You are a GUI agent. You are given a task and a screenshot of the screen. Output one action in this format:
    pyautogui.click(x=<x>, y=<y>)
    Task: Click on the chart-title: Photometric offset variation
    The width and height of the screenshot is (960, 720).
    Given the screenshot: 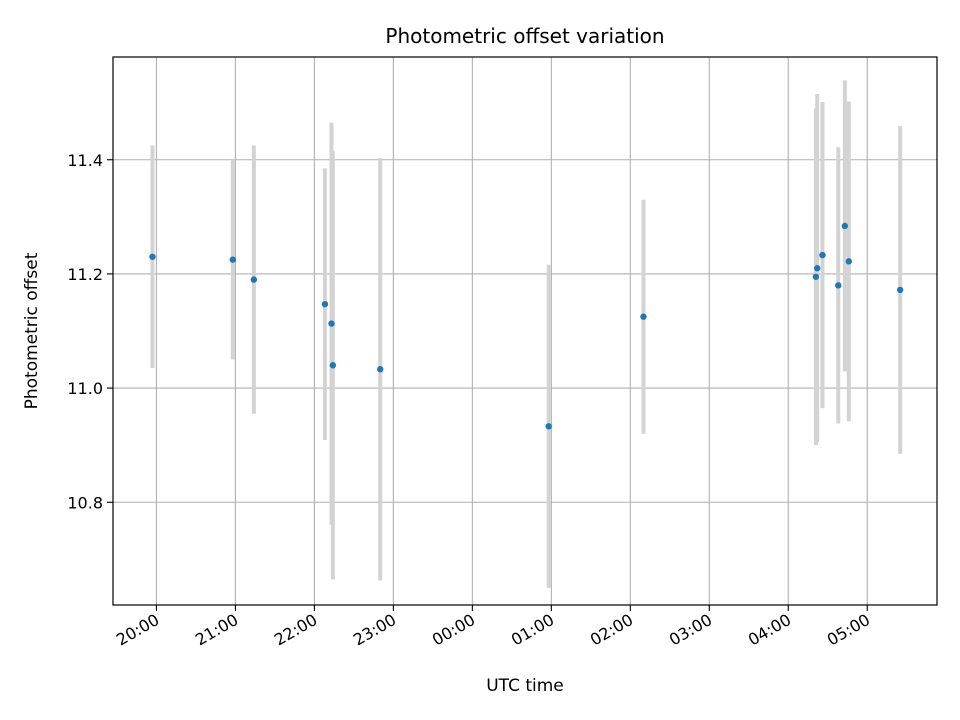 What is the action you would take?
    pyautogui.click(x=524, y=36)
    